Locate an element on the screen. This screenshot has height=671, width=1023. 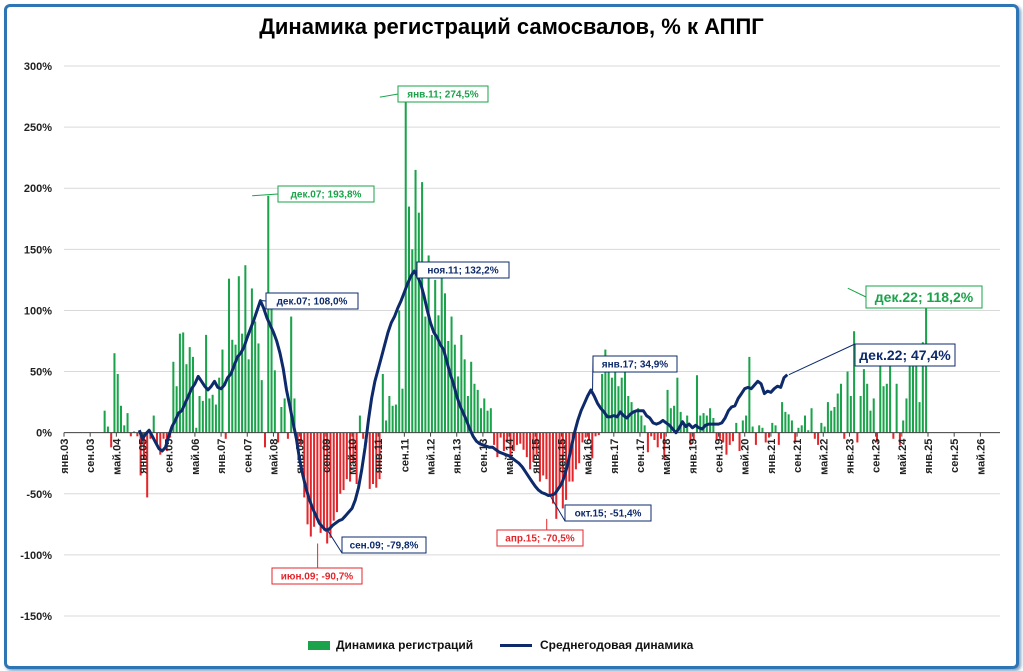
legend-bar-swatch is located at coordinates (319, 645).